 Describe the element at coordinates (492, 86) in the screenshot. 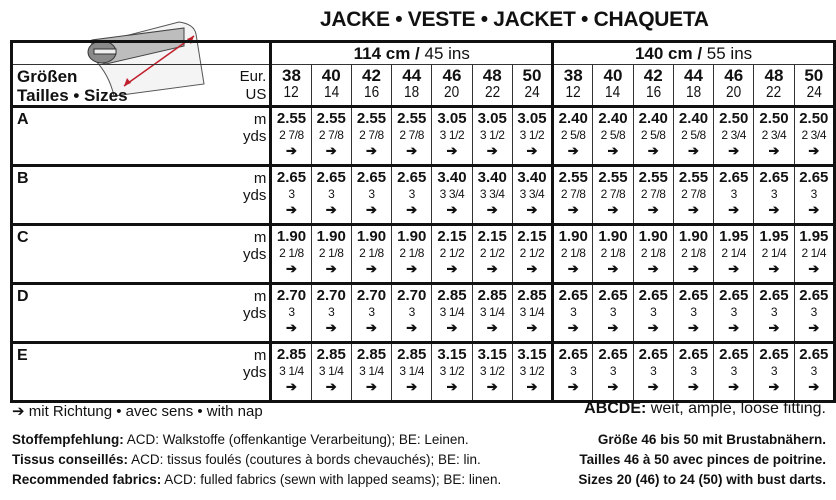

I see `size-header: 48 22` at that location.